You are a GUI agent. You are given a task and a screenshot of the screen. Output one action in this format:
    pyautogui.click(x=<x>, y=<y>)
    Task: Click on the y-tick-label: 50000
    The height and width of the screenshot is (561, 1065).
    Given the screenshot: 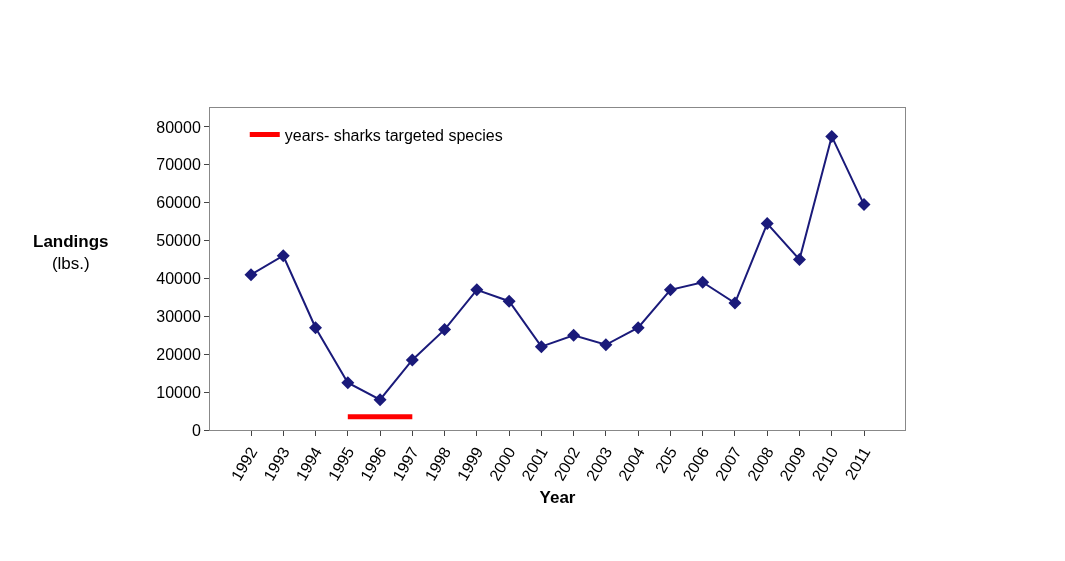 What is the action you would take?
    pyautogui.click(x=178, y=241)
    